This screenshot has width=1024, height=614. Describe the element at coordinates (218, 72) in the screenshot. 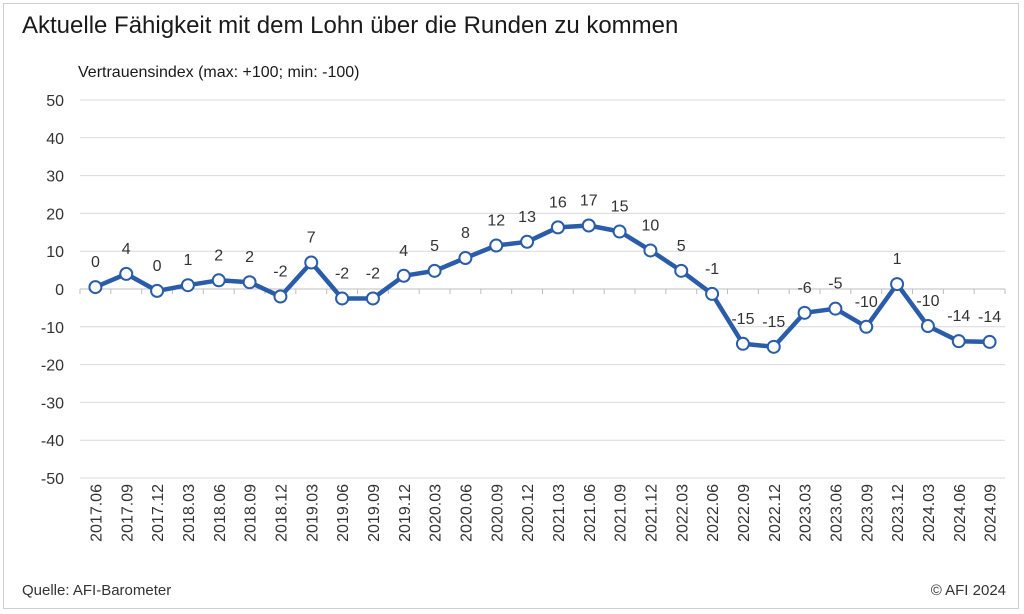

I see `y-axis-label: Vertrauensindex (max: +100; min: -100)` at that location.